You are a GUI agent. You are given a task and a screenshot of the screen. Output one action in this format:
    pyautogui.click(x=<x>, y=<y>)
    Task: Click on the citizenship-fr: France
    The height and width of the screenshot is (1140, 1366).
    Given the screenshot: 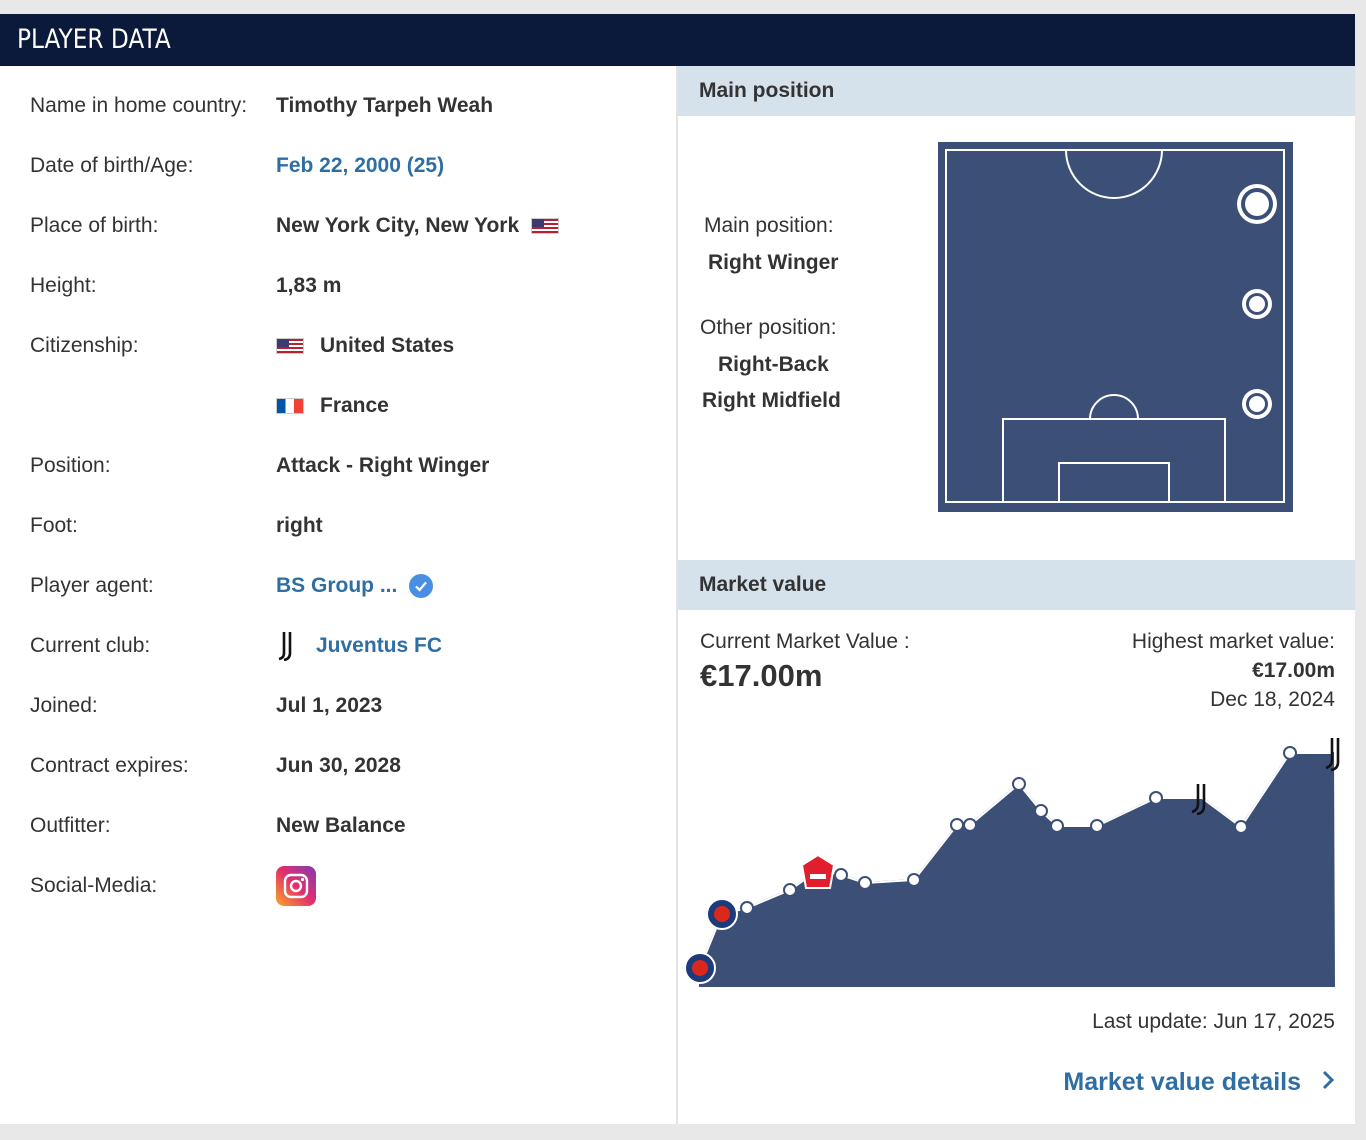 What is the action you would take?
    pyautogui.click(x=354, y=405)
    